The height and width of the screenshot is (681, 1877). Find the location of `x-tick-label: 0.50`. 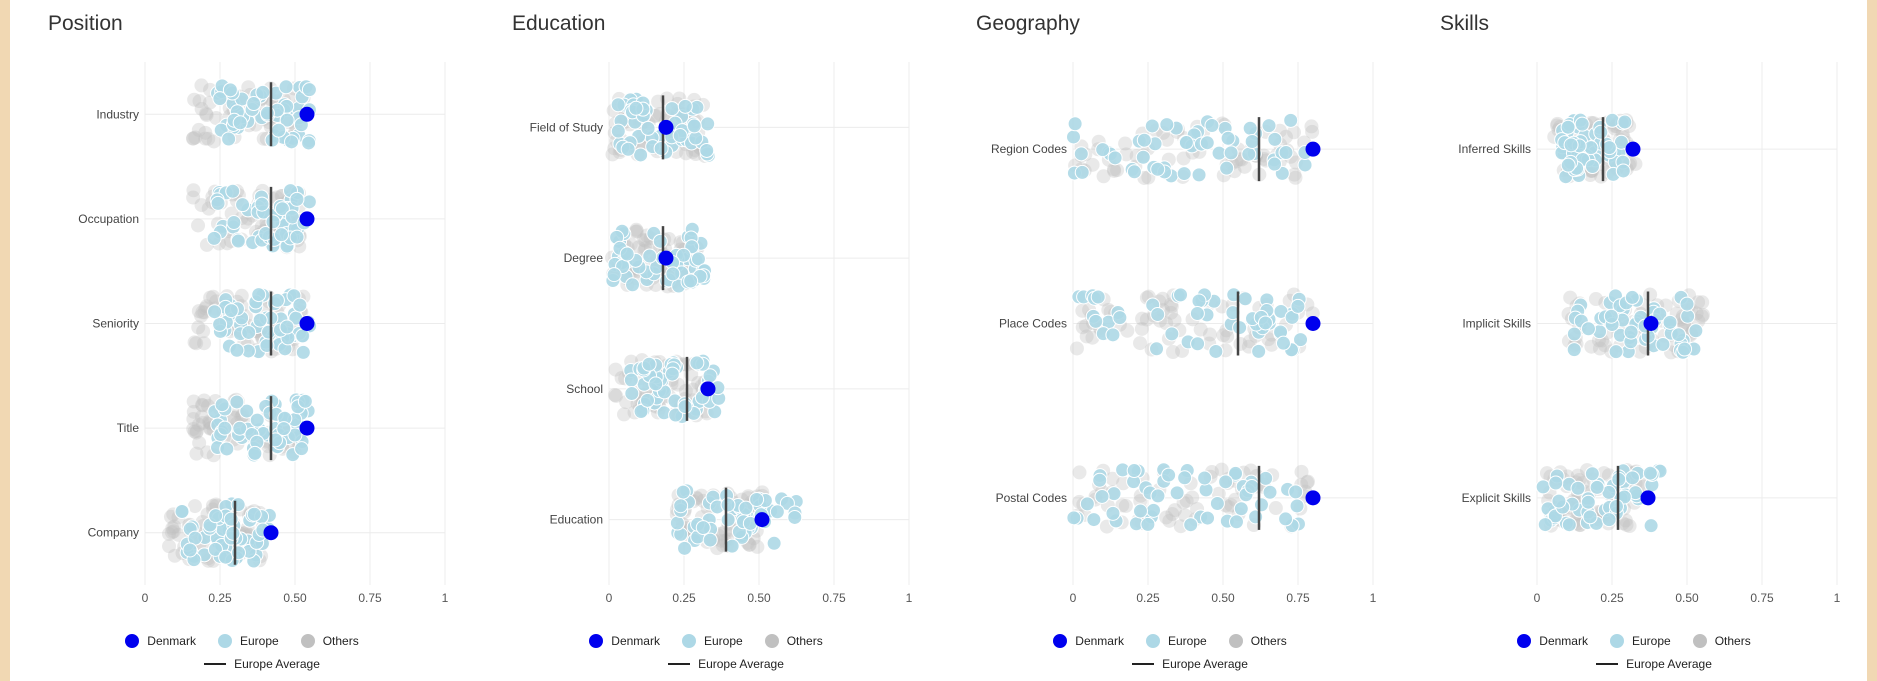

x-tick-label: 0.50 is located at coordinates (759, 598).